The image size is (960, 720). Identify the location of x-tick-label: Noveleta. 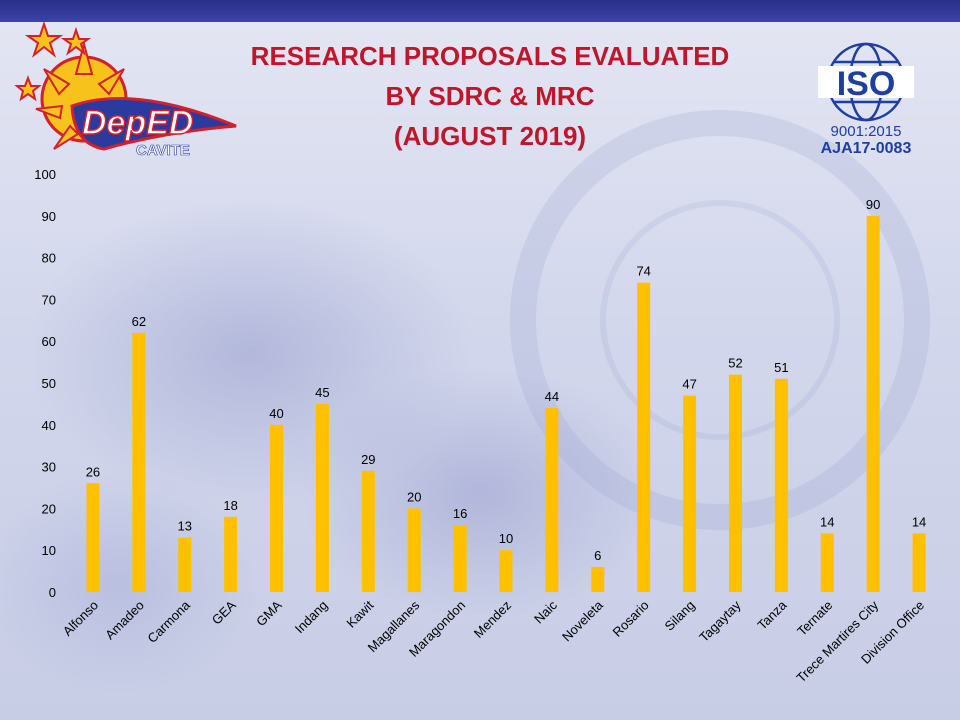
(582, 620).